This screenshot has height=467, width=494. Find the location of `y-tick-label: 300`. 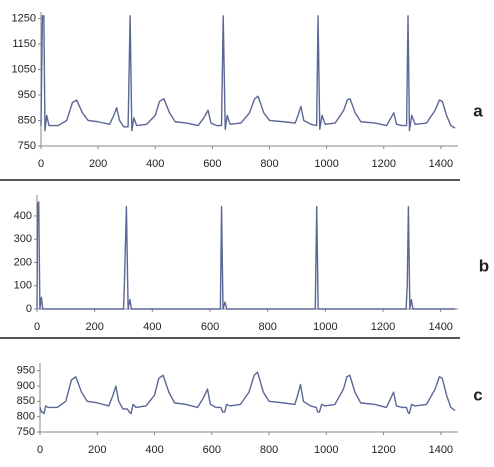

y-tick-label: 300 is located at coordinates (23, 239).